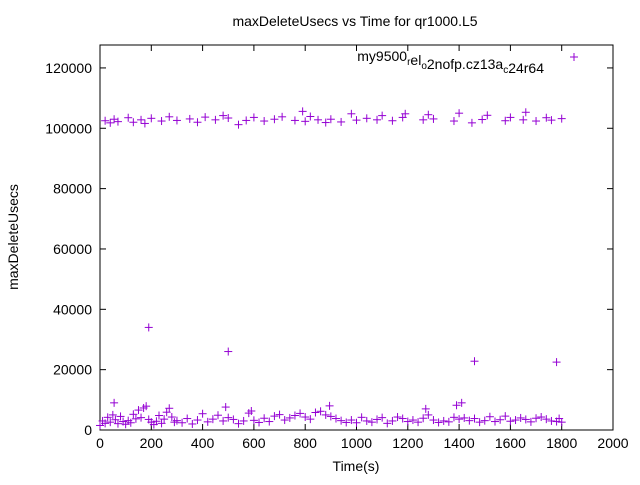 The width and height of the screenshot is (640, 485). I want to click on x-tick-label: 1600, so click(510, 443).